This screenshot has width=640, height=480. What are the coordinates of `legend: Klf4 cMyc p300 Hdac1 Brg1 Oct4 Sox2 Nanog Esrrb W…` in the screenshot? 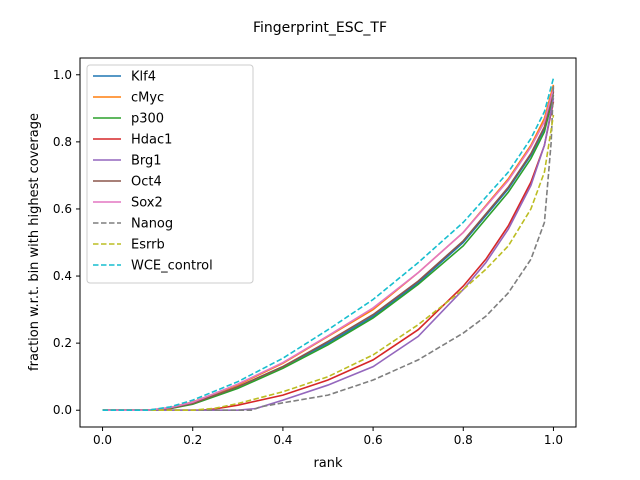 It's located at (170, 174).